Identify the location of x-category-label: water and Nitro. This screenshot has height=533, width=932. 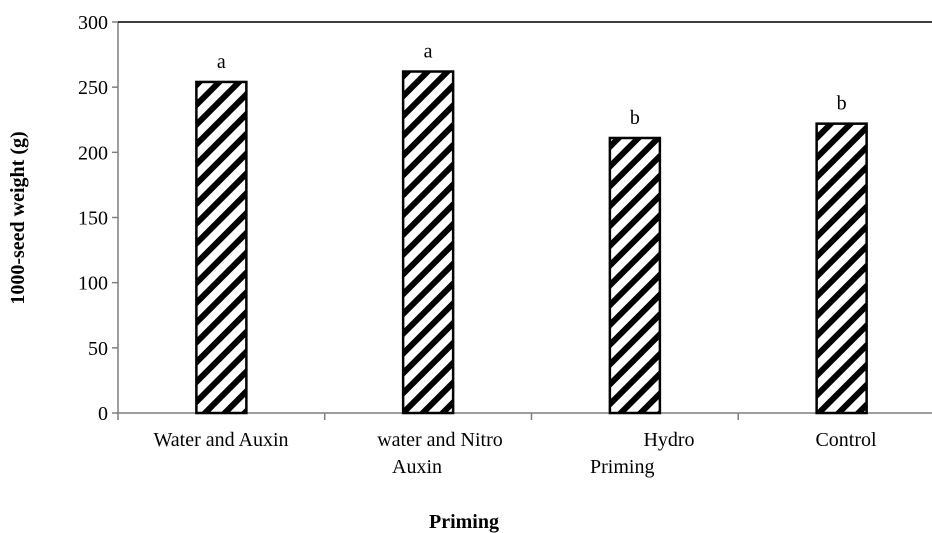
(440, 440).